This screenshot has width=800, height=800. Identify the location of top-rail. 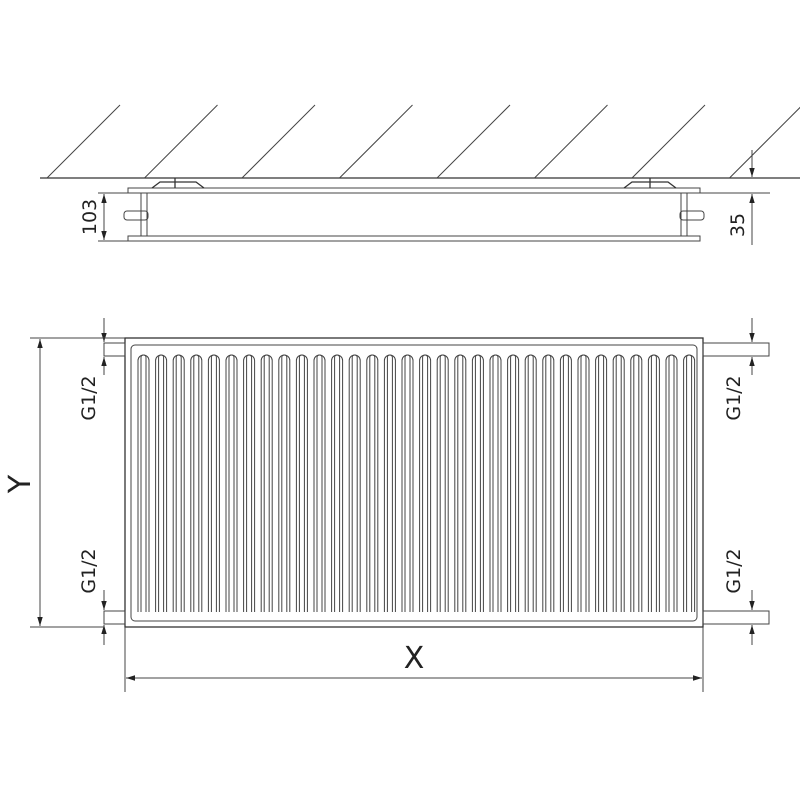
(414, 190).